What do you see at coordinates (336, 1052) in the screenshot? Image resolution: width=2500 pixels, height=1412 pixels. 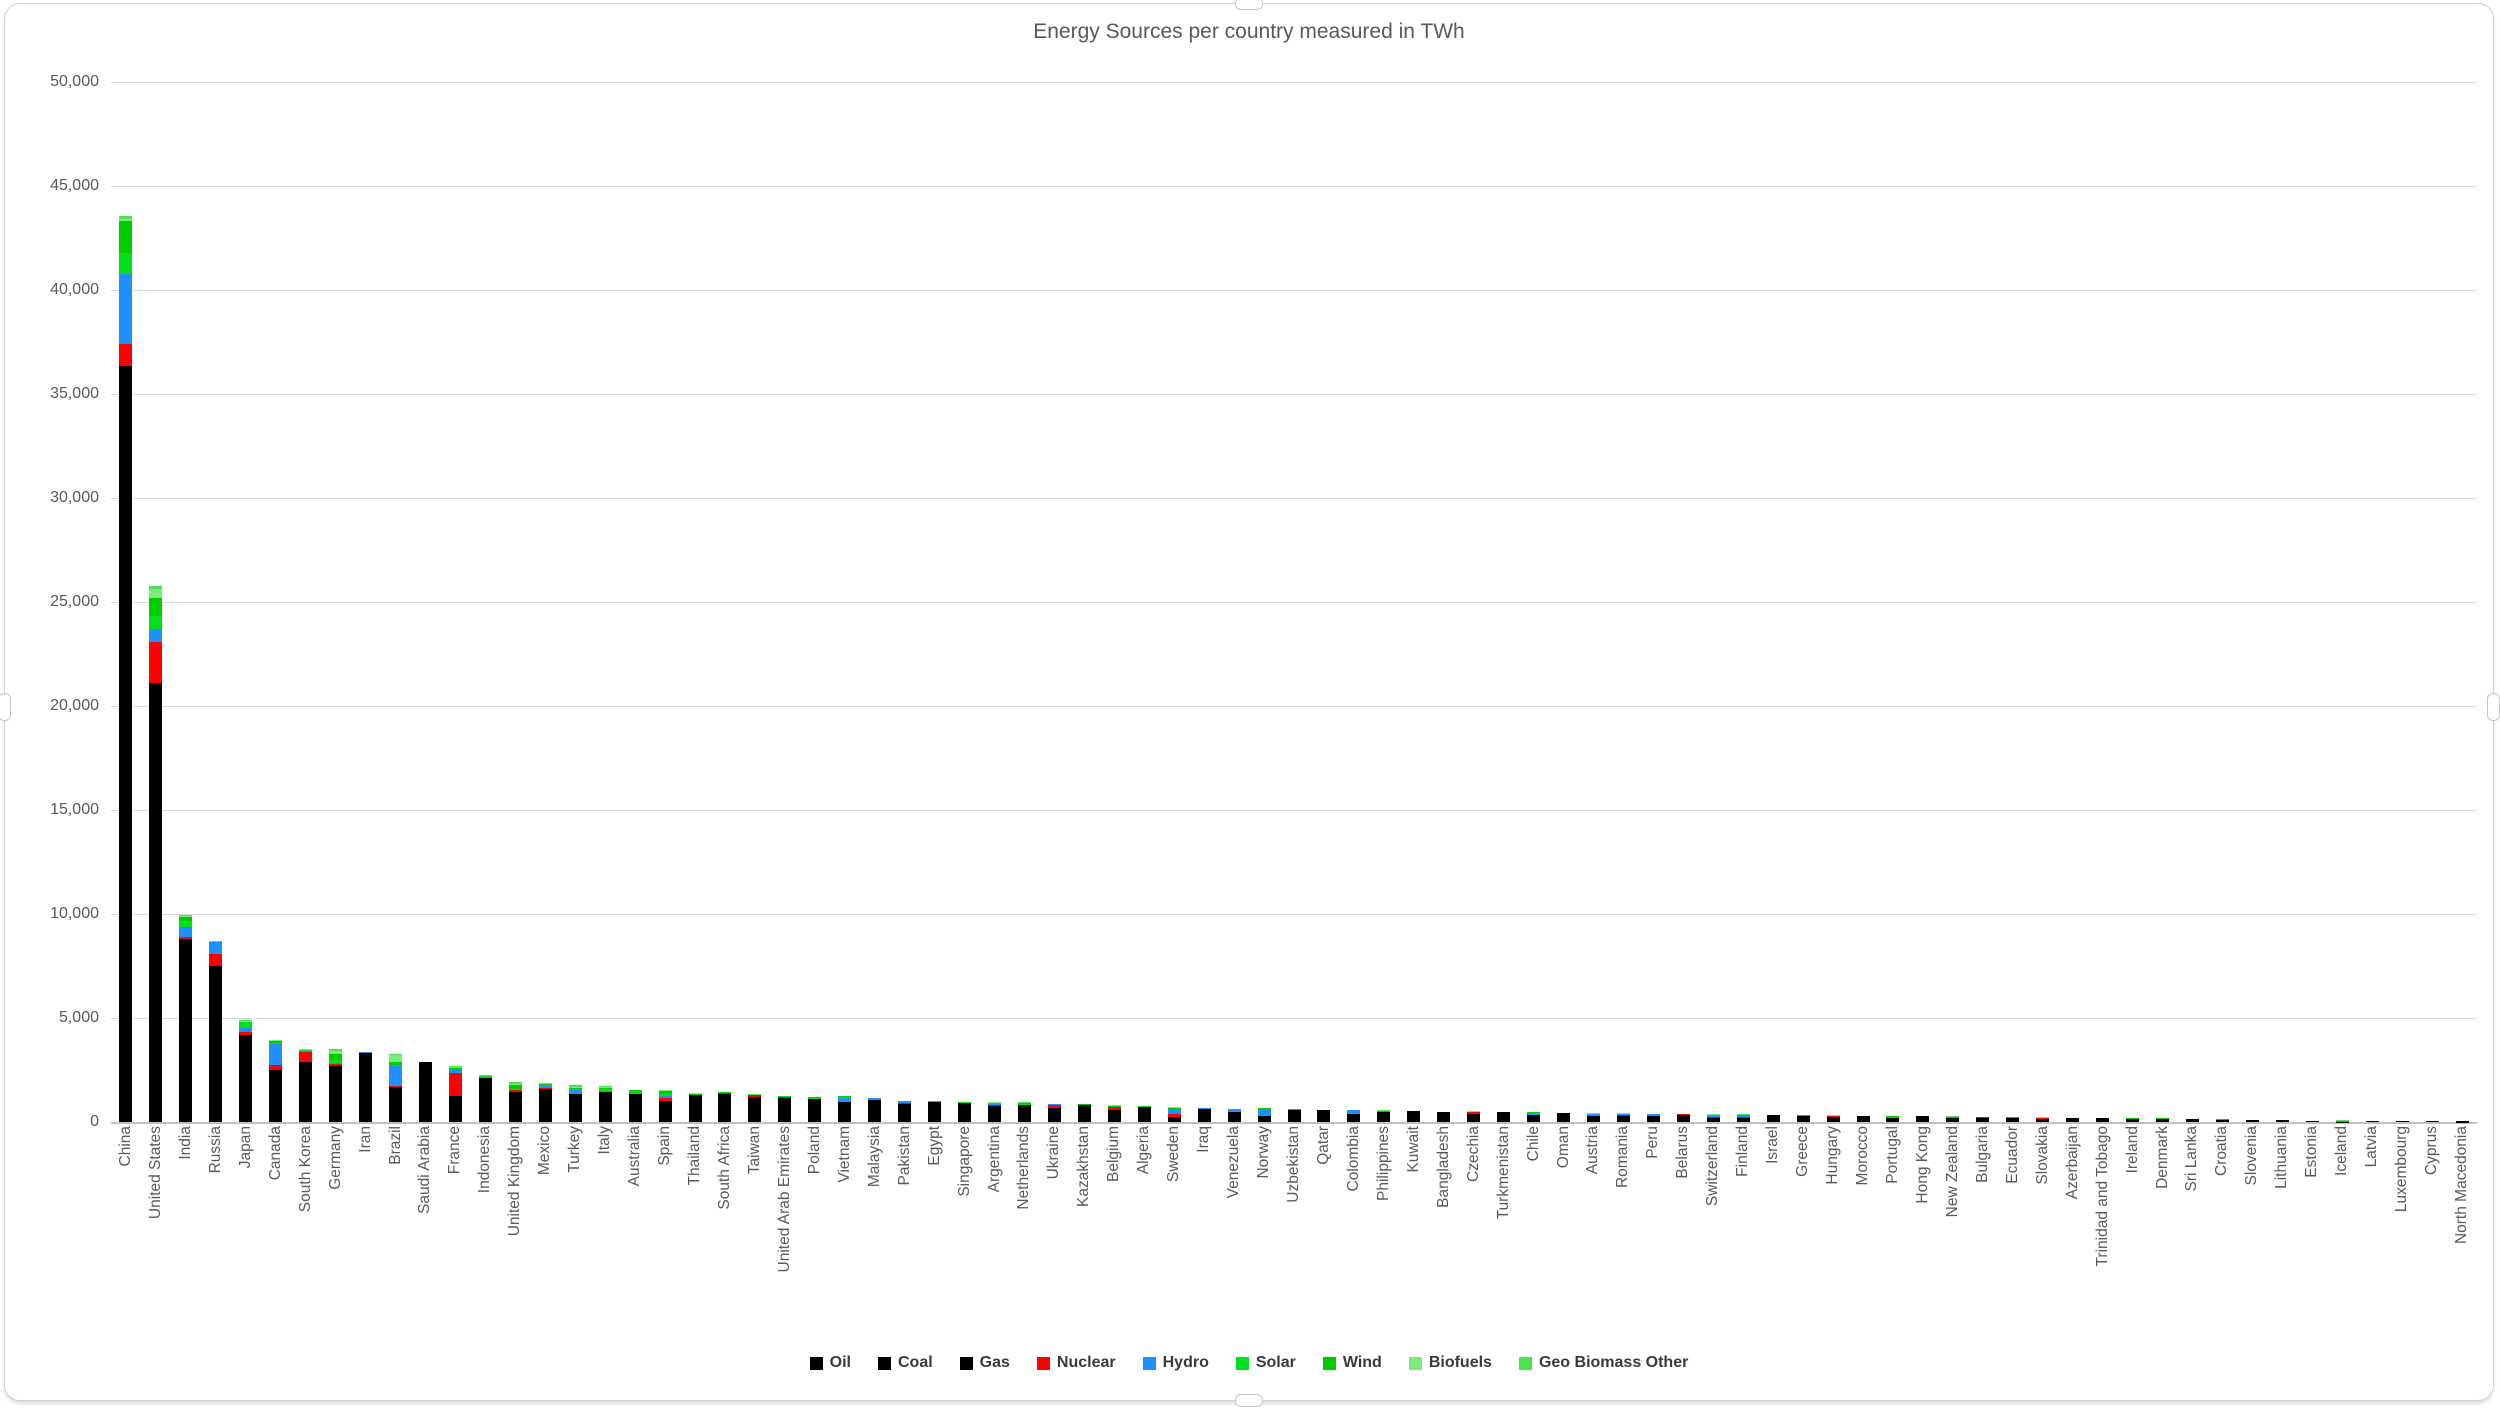 I see `segment-biofuels-germany` at bounding box center [336, 1052].